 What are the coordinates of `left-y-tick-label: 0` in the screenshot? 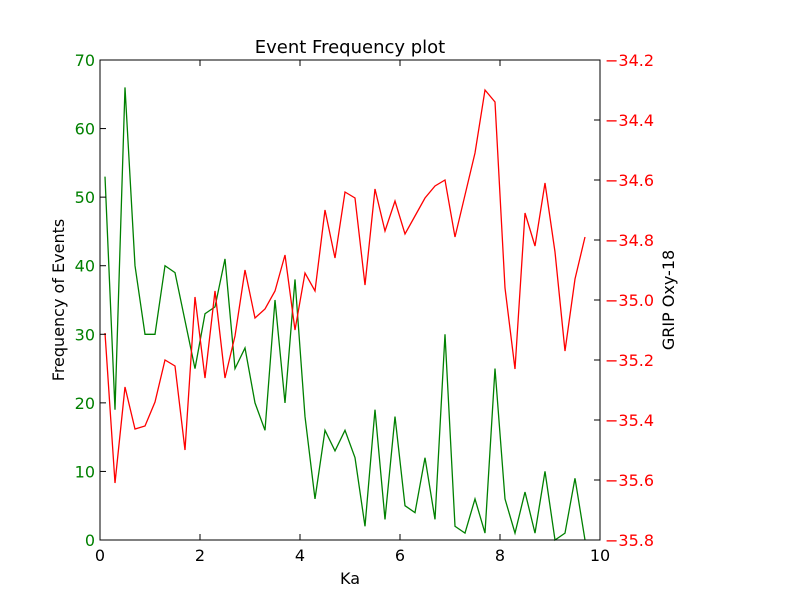 It's located at (90, 540).